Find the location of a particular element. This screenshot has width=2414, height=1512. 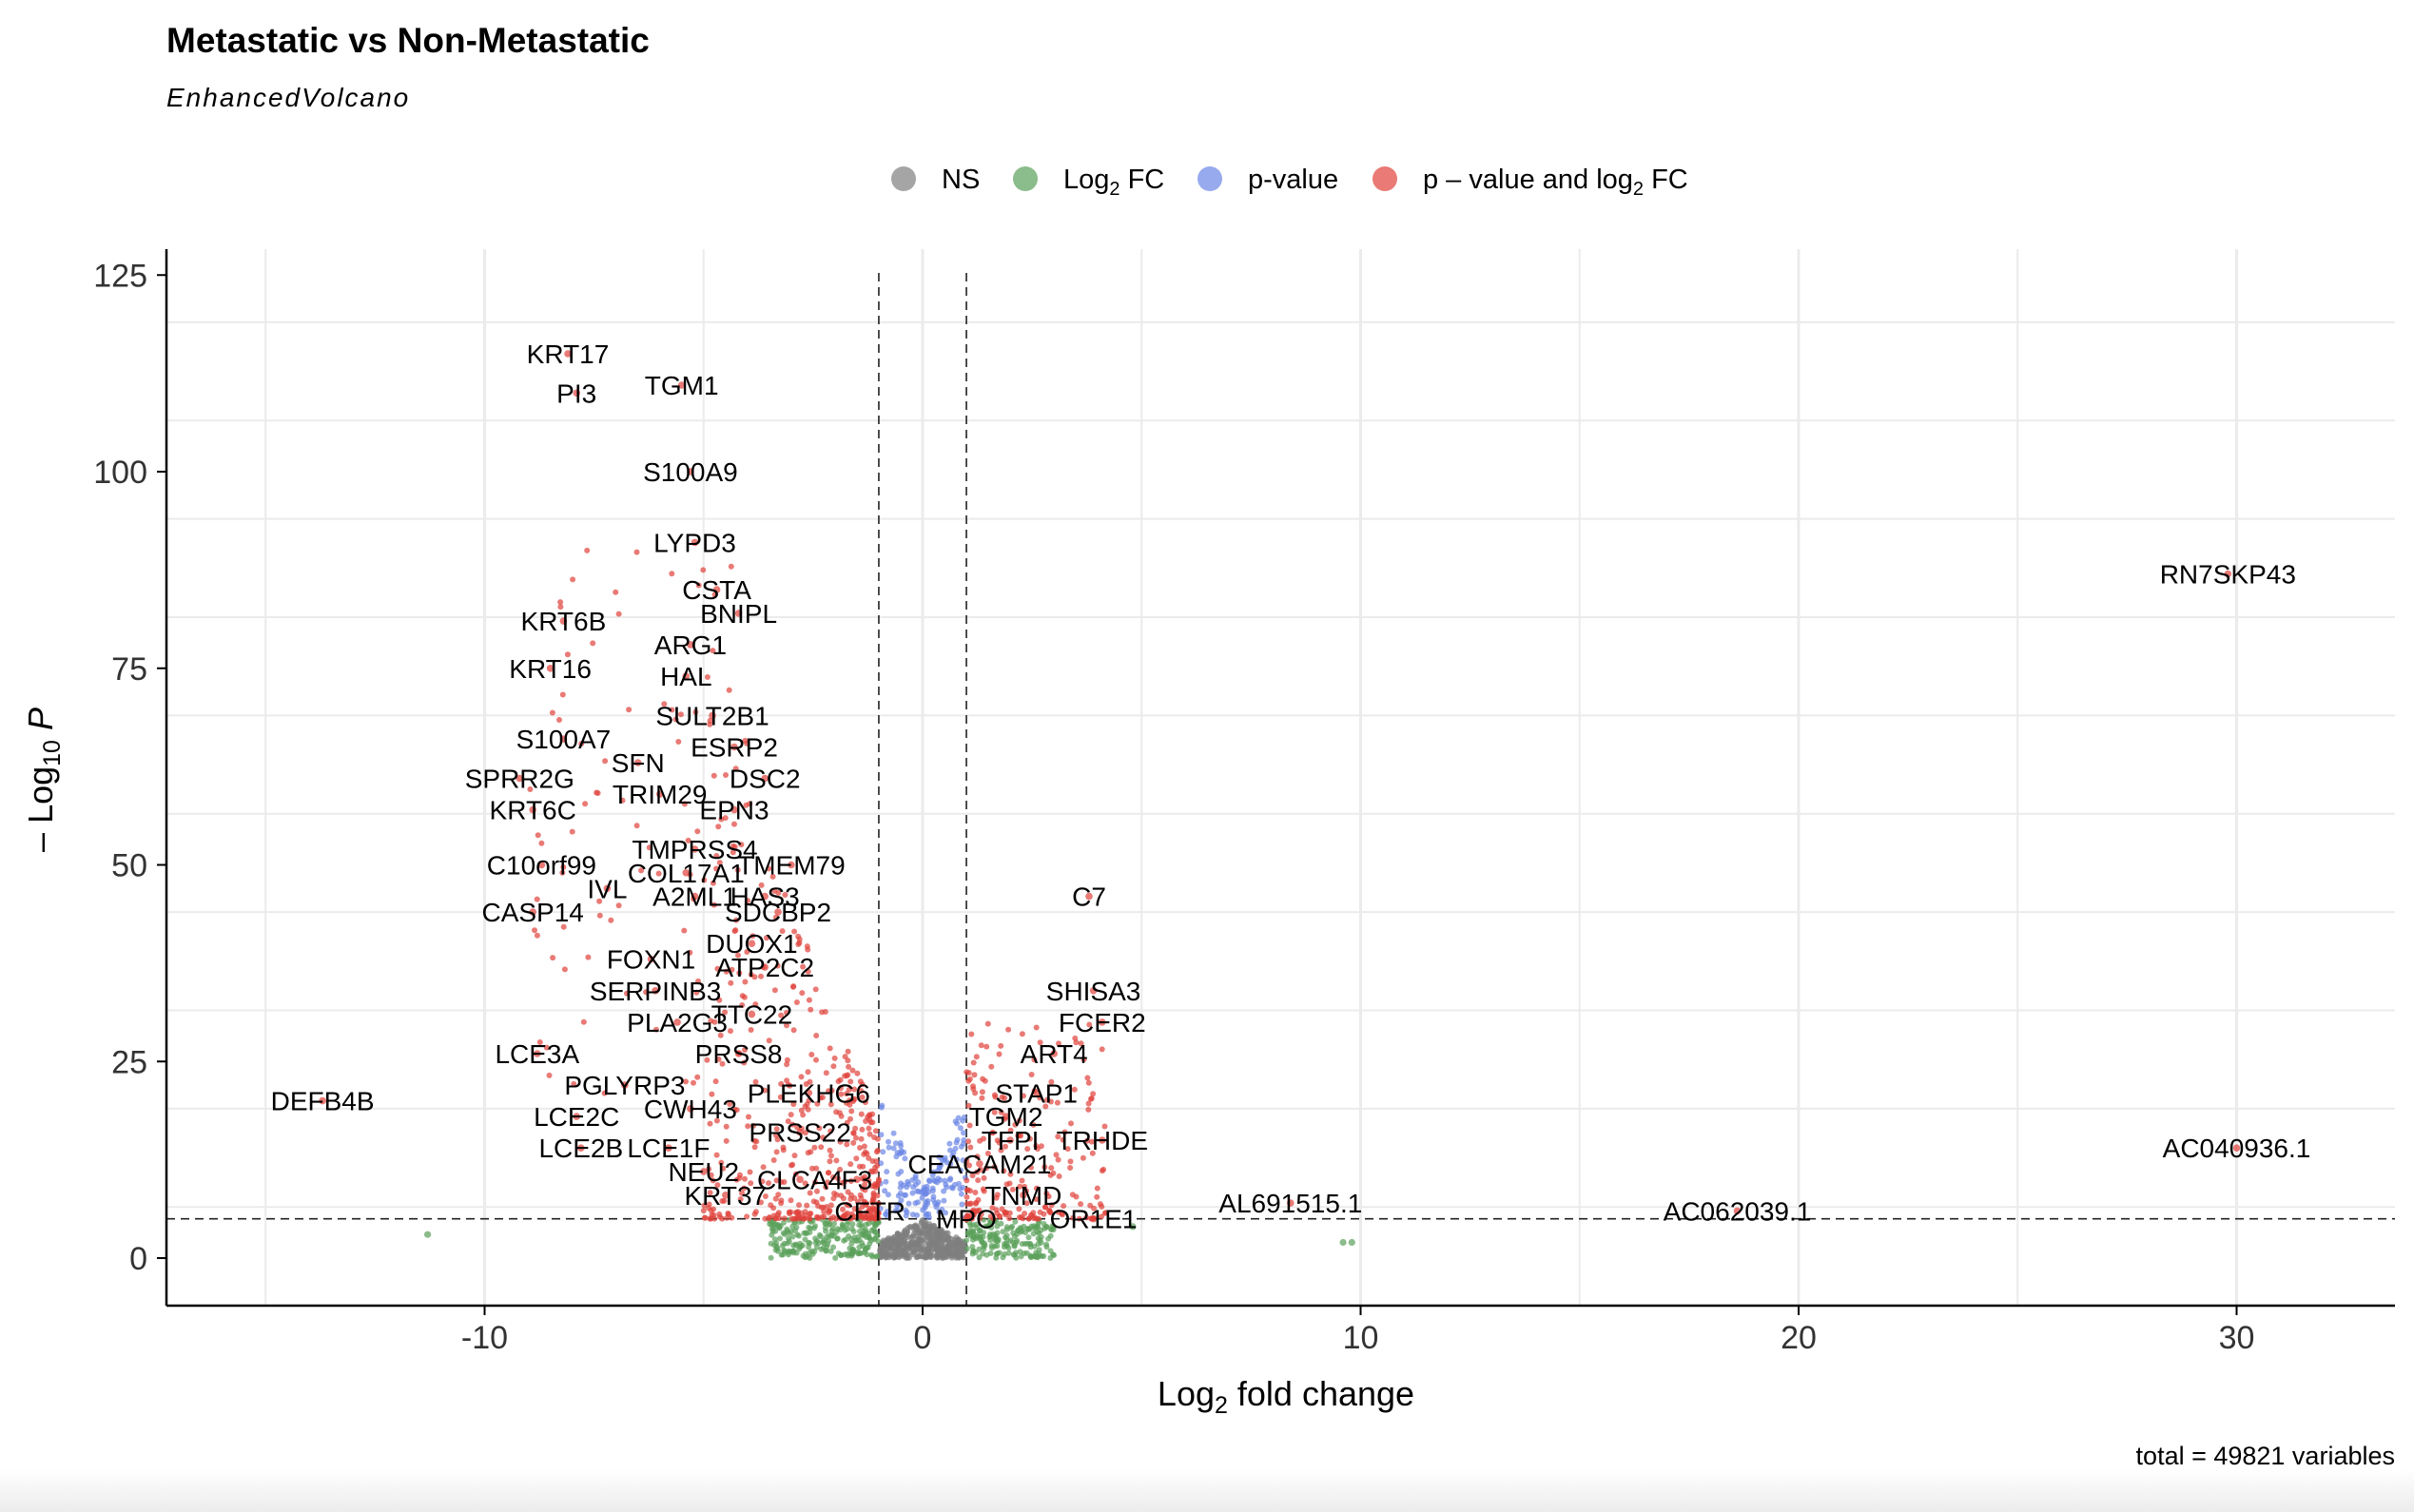

gene-label: MPO is located at coordinates (966, 1219).